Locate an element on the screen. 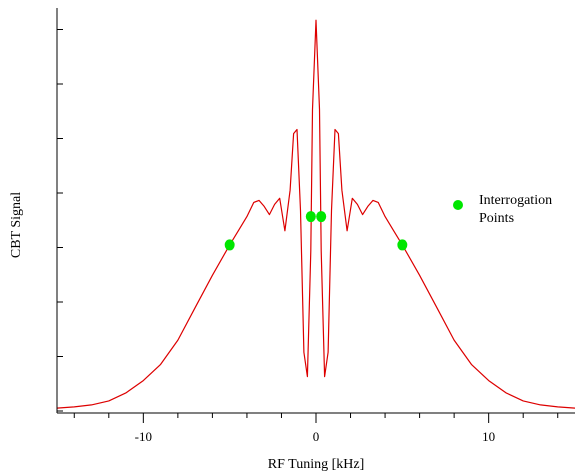 The height and width of the screenshot is (475, 575). x-tick-label: -10 is located at coordinates (143, 436).